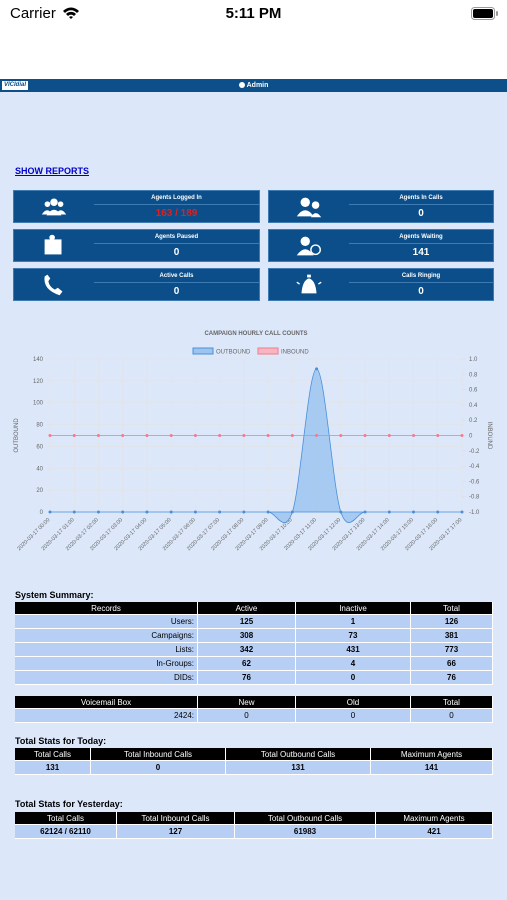  I want to click on y2-tick-label: -1.0, so click(474, 513).